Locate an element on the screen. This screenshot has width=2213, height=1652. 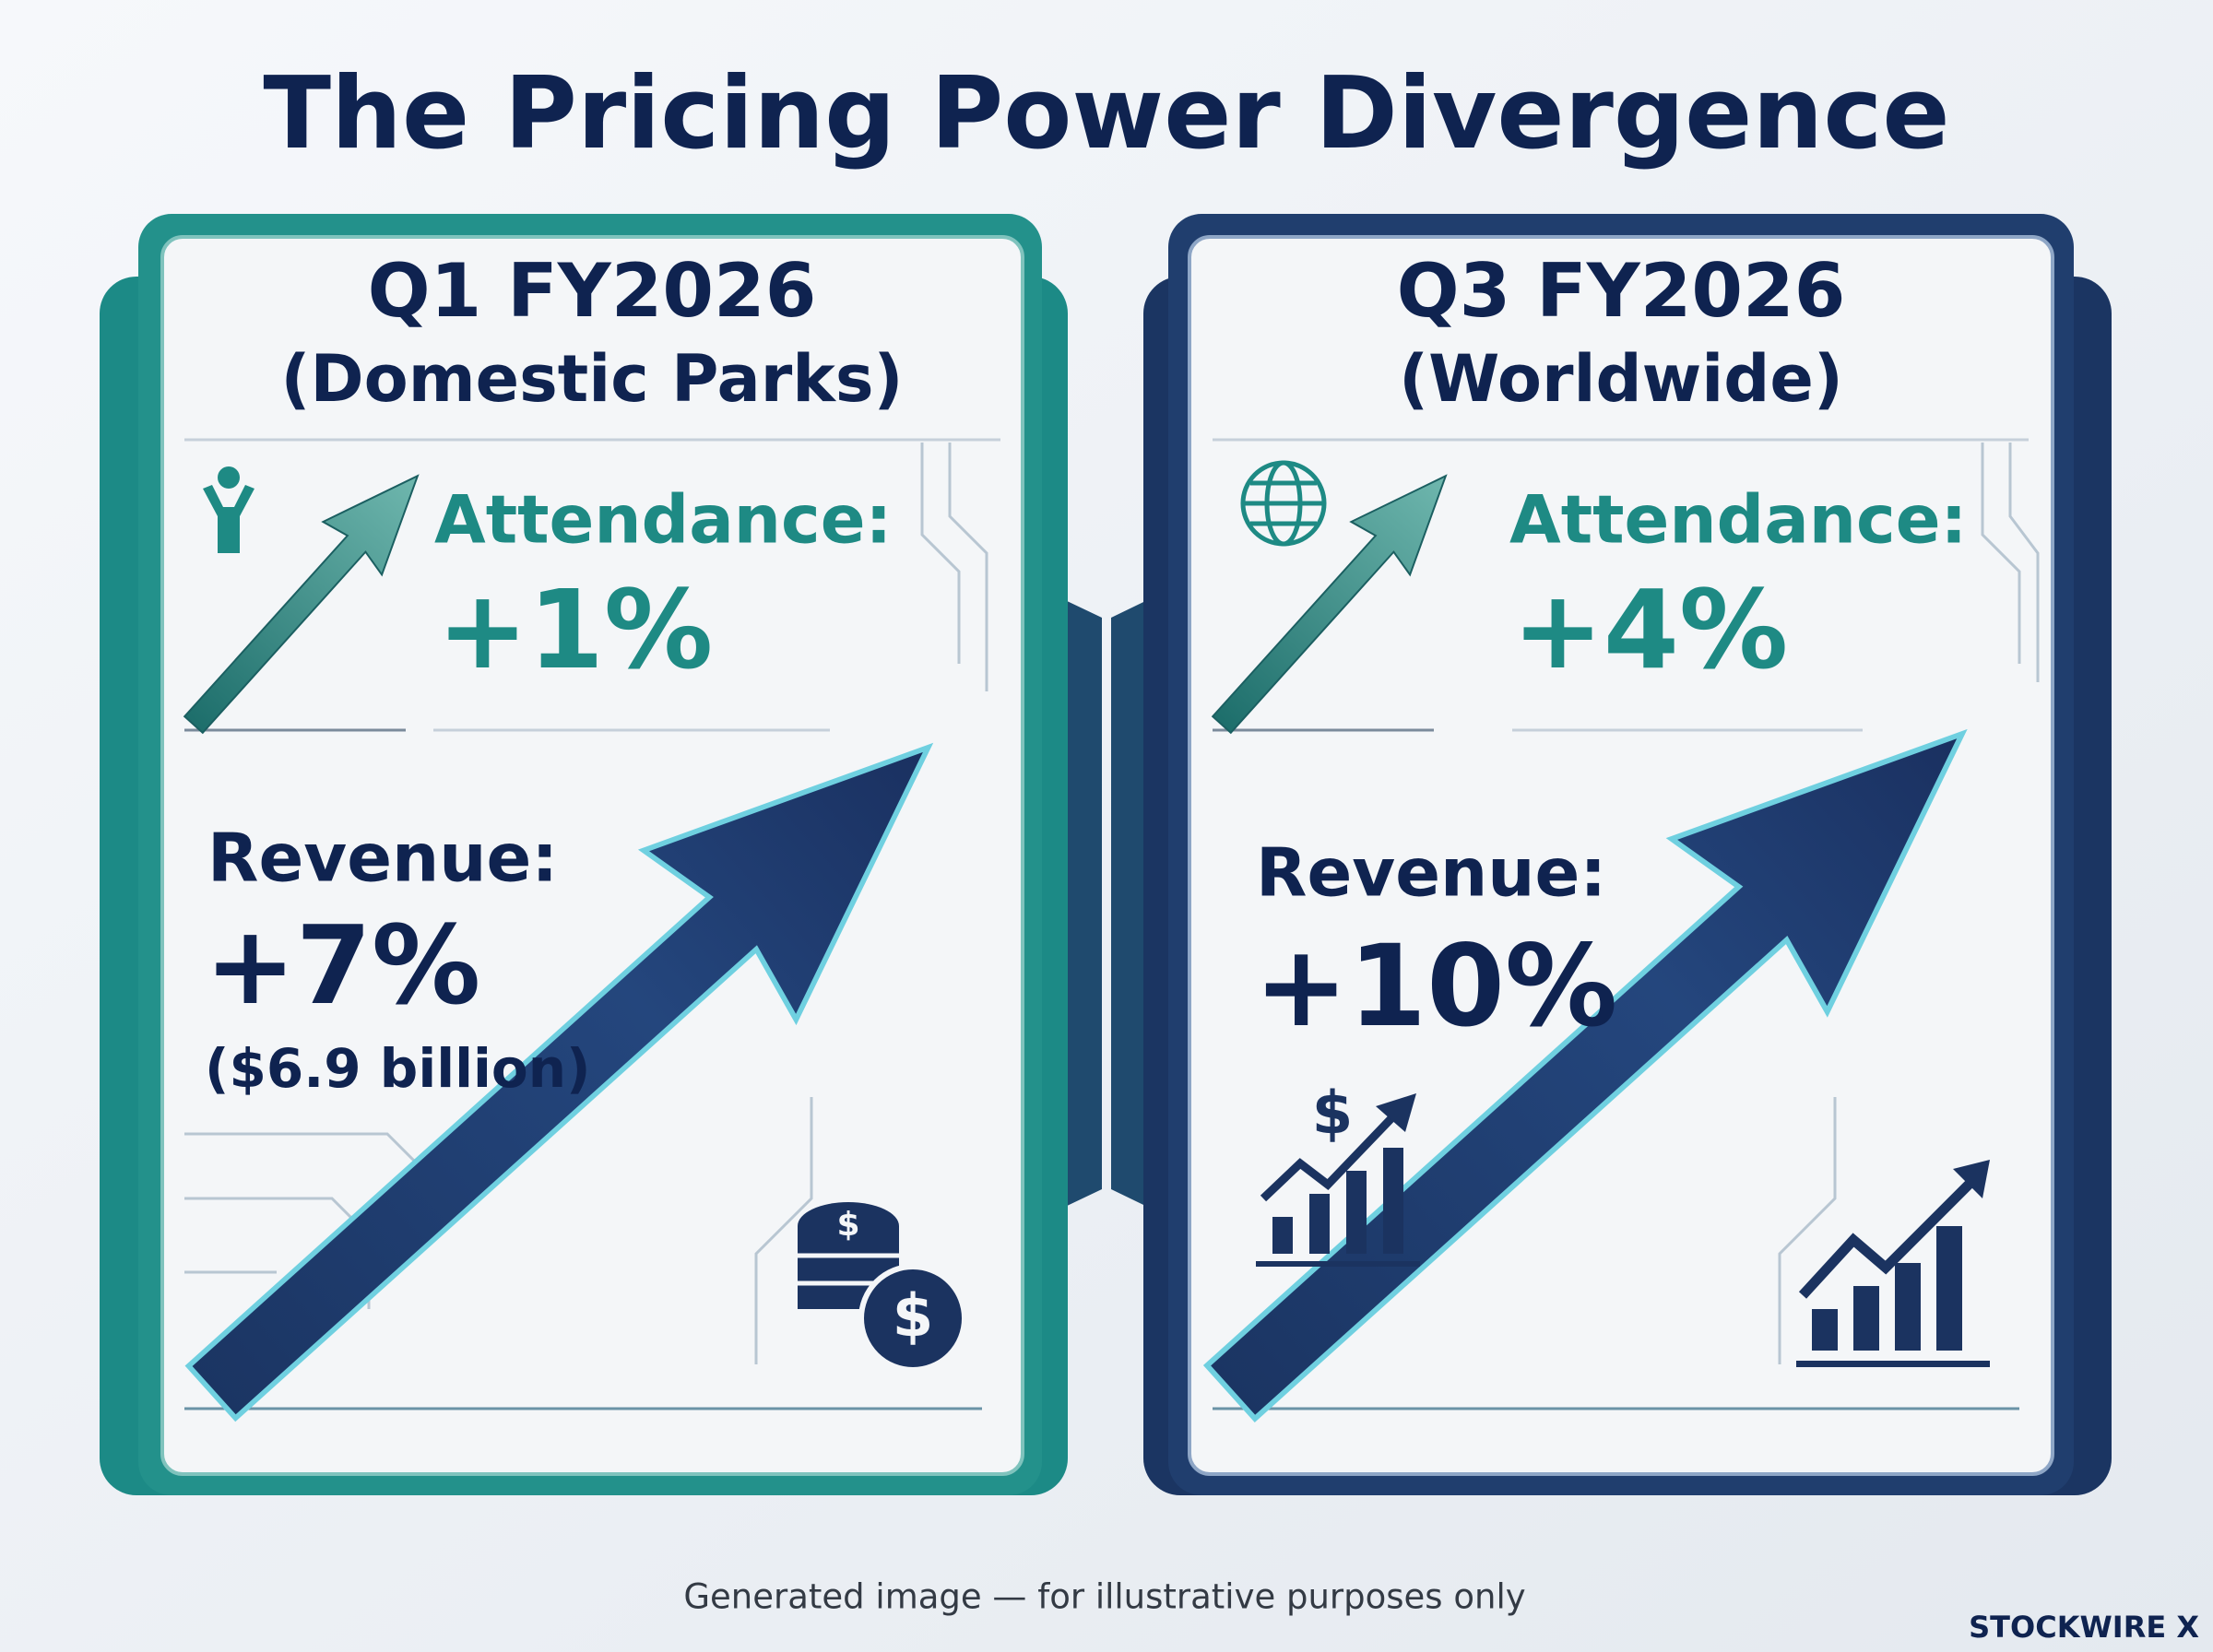
globe-icon is located at coordinates (1283, 503).